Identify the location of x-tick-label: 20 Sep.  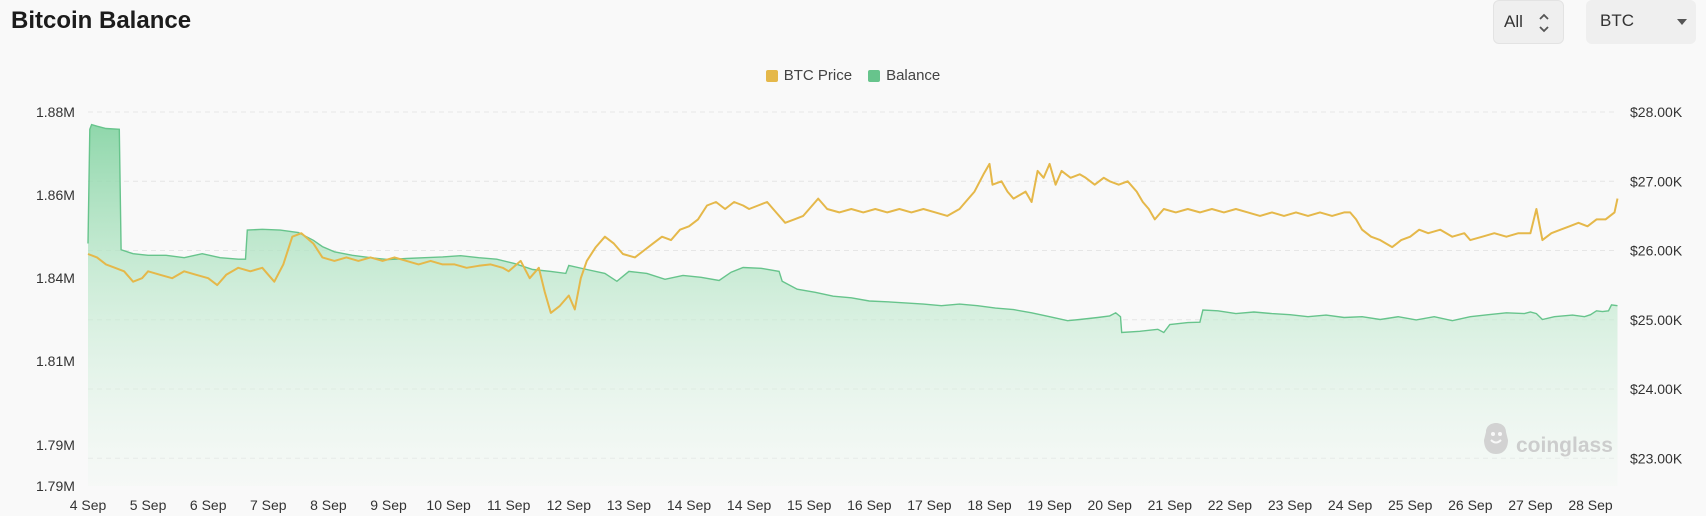
(1110, 505).